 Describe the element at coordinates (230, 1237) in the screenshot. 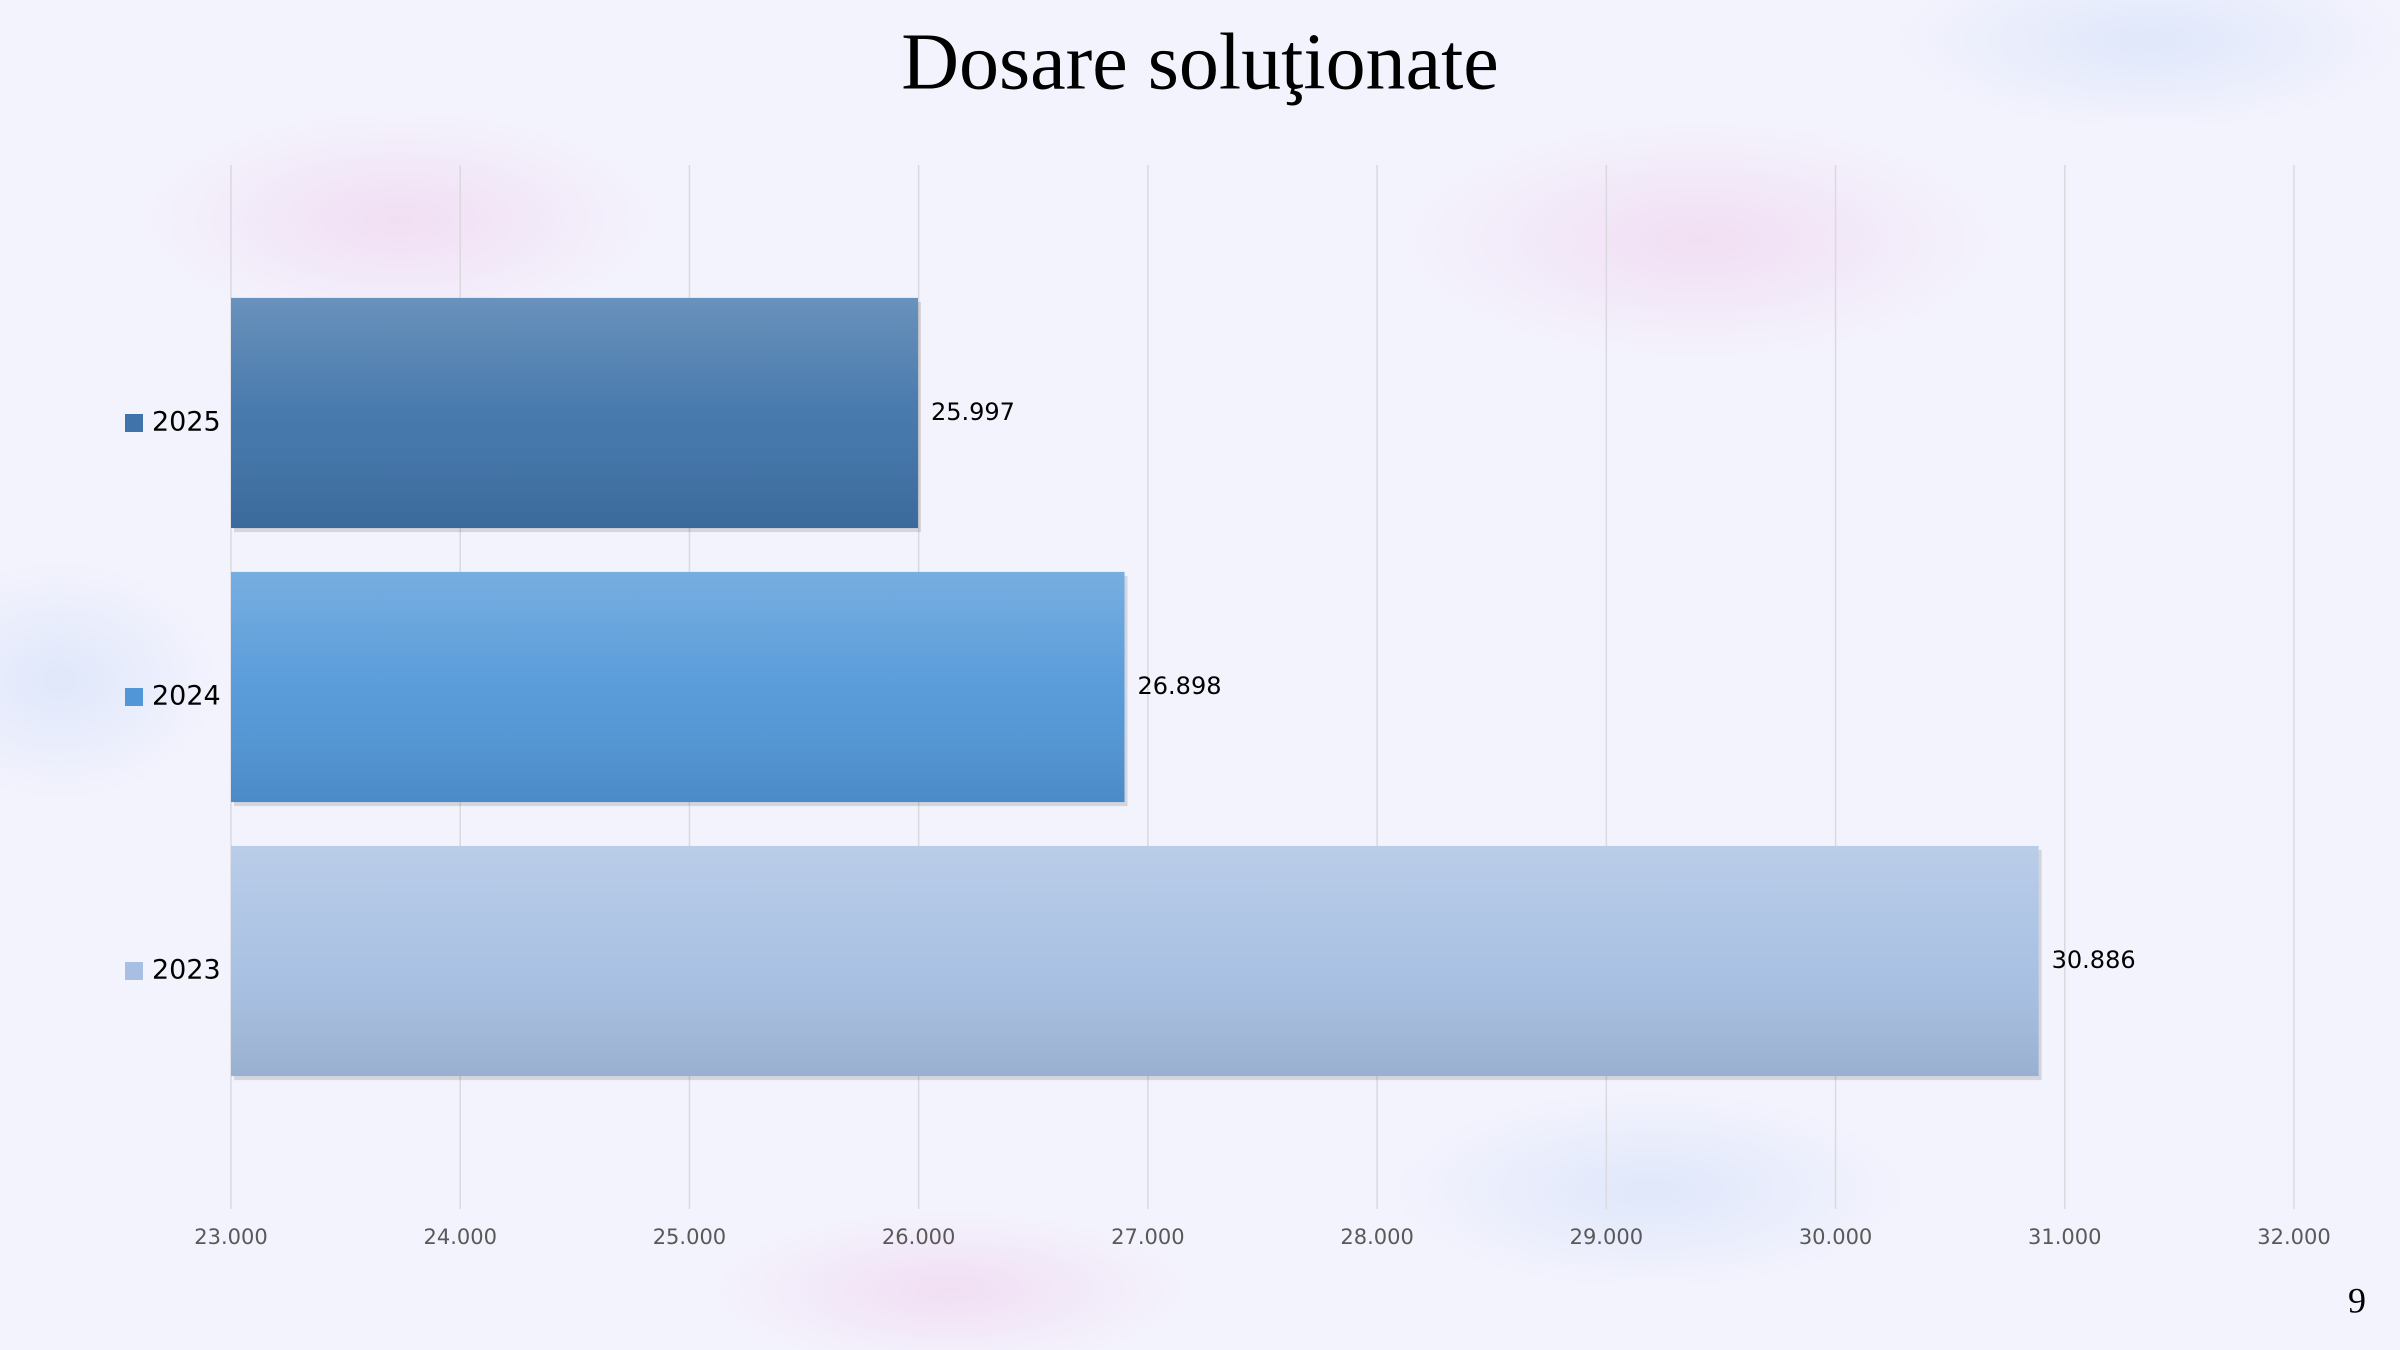

I see `x-tick-label: 23.000` at that location.